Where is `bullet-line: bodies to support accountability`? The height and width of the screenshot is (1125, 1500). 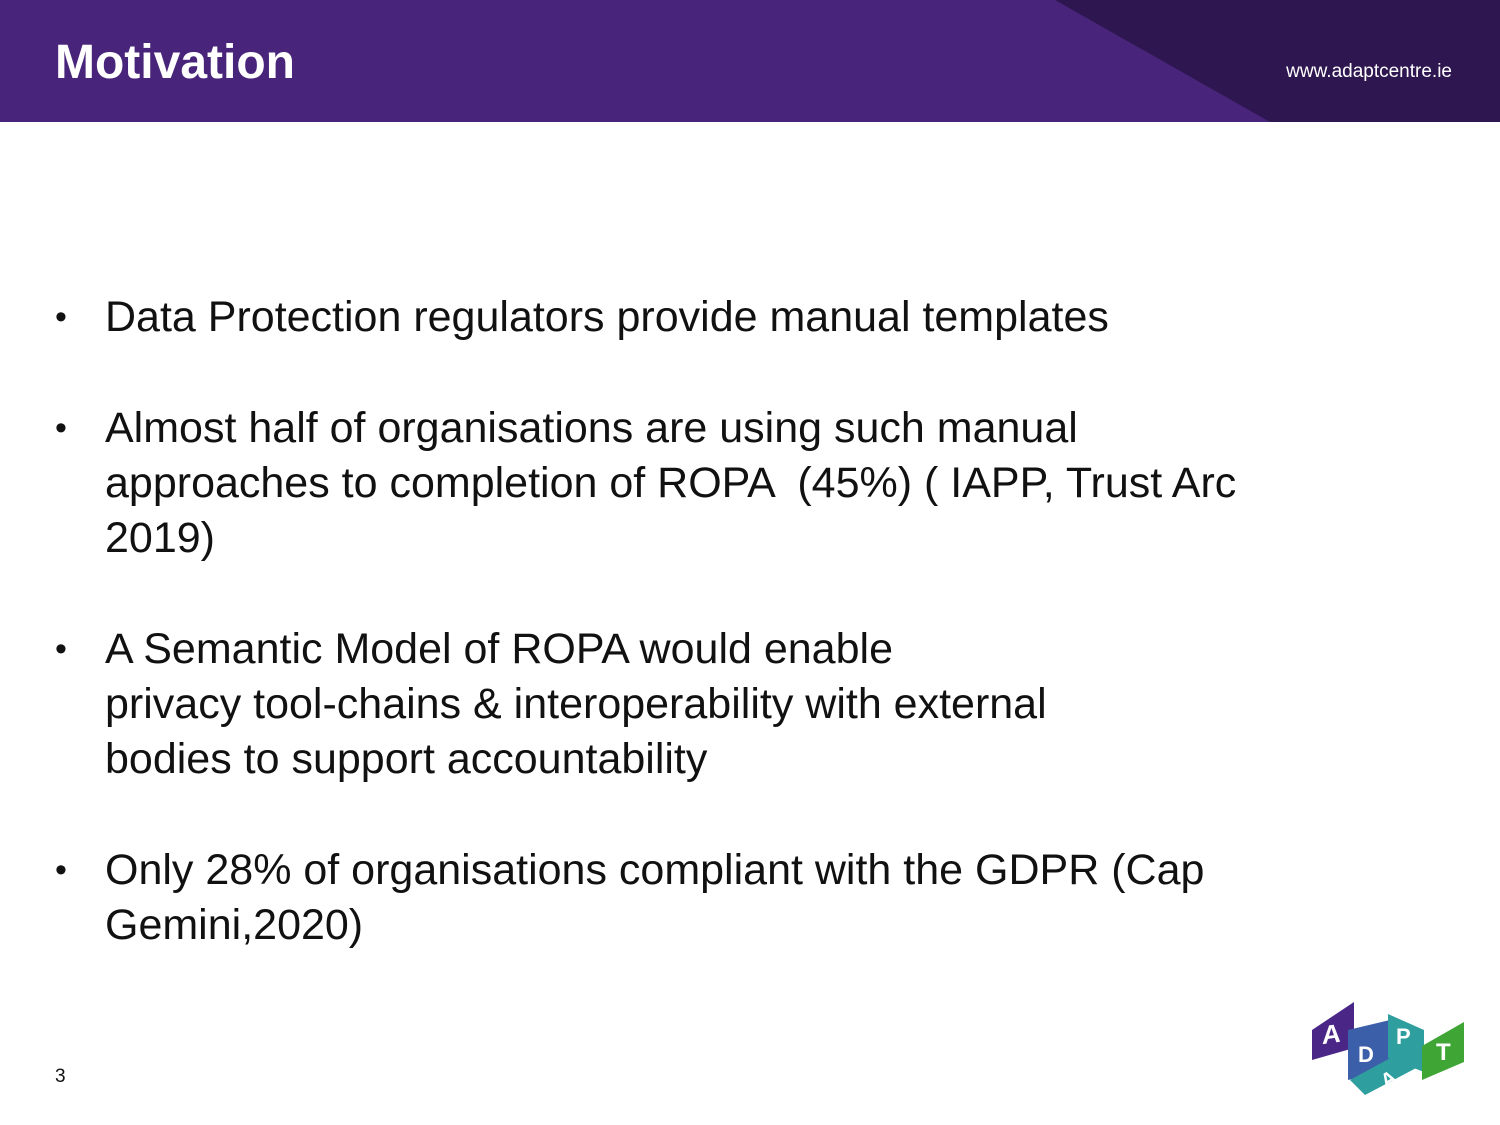
bullet-line: bodies to support accountability is located at coordinates (406, 759).